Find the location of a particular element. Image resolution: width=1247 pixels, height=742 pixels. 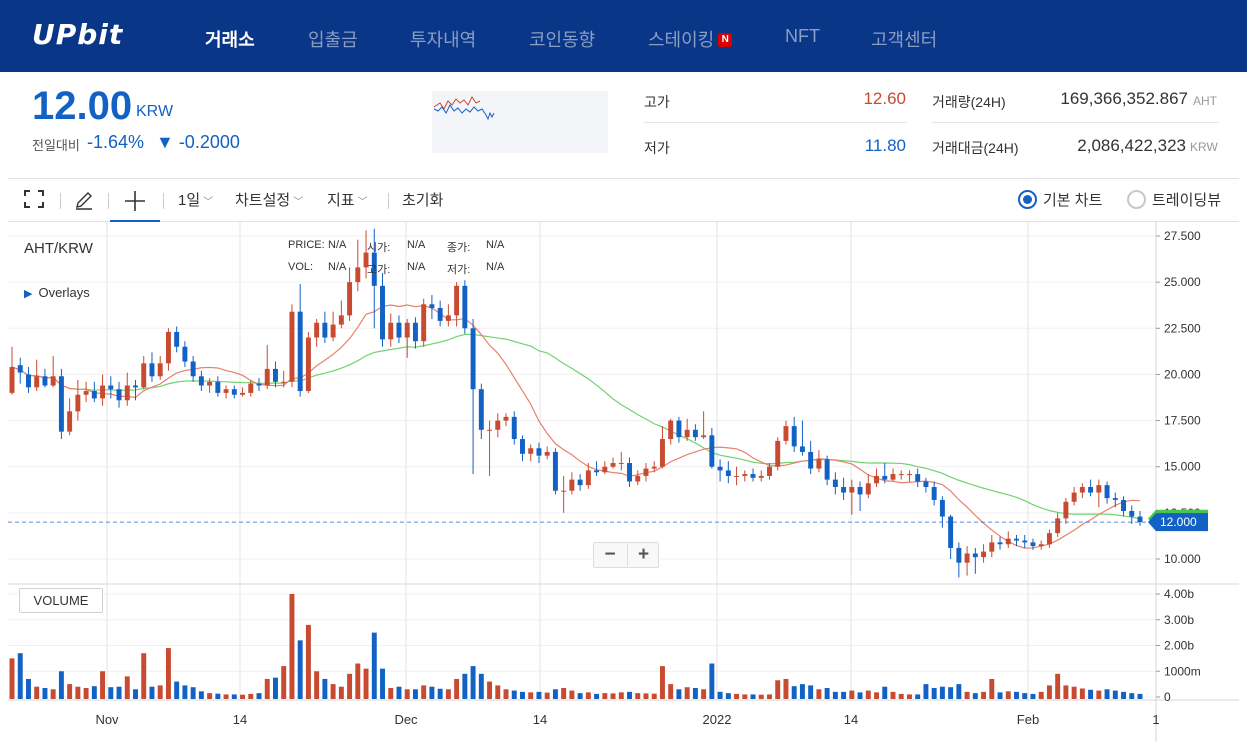

crosshair-icon is located at coordinates (135, 200).